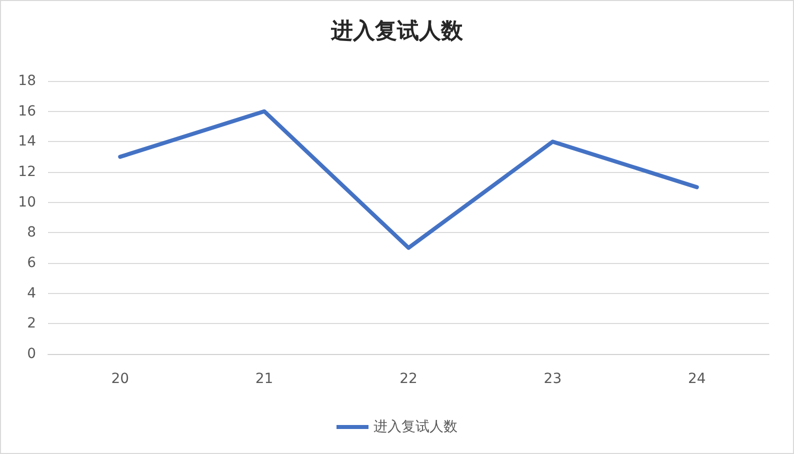  What do you see at coordinates (697, 379) in the screenshot?
I see `x-tick-label: 24` at bounding box center [697, 379].